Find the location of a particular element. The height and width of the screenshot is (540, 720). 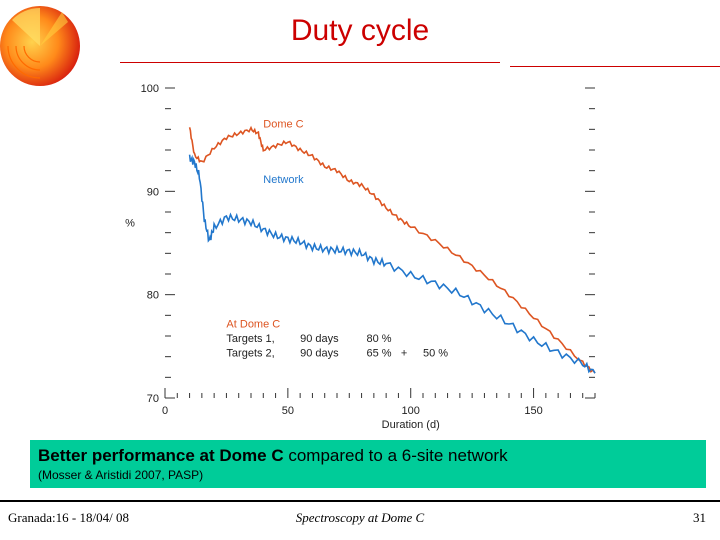

slide-title: Duty cycle is located at coordinates (360, 30).